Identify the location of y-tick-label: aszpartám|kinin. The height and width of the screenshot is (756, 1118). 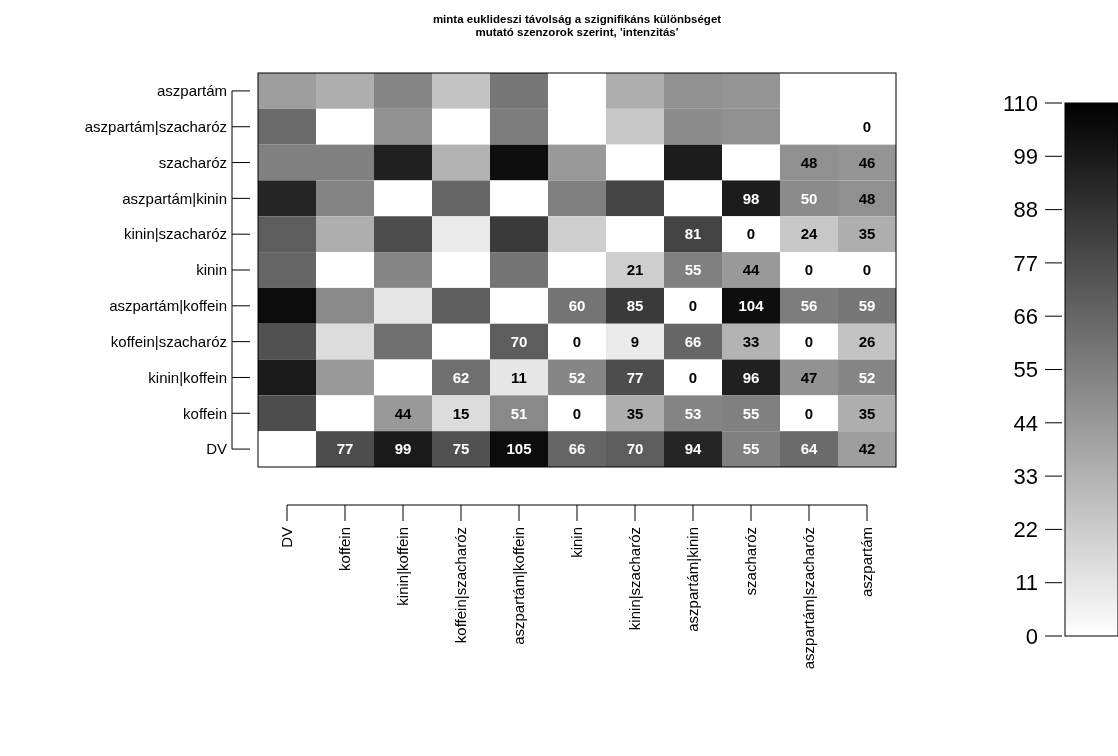
(174, 198).